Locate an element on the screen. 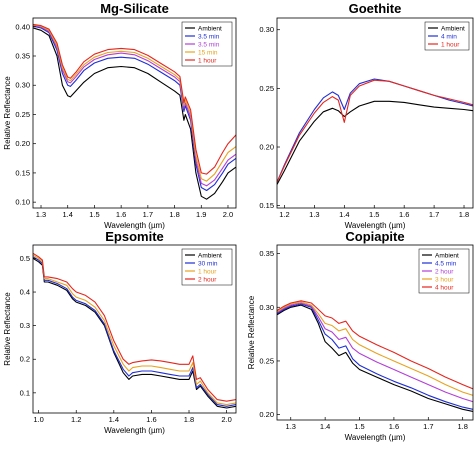 The height and width of the screenshot is (453, 474). legend-entry: 4.5 min is located at coordinates (446, 263).